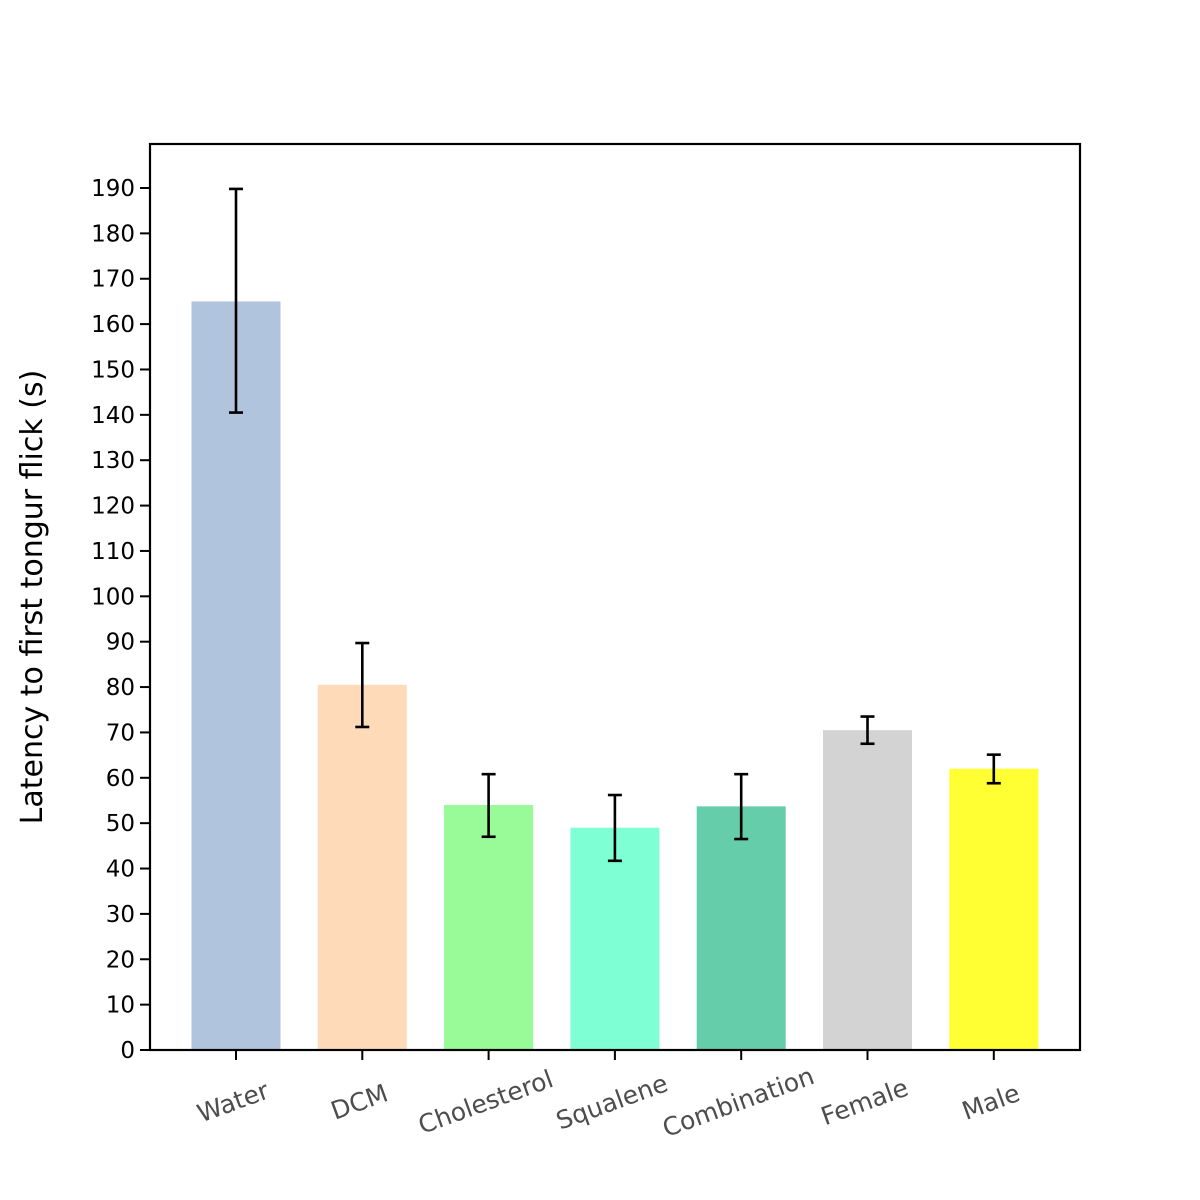 The image size is (1200, 1200). I want to click on y-tick-label: 110, so click(113, 552).